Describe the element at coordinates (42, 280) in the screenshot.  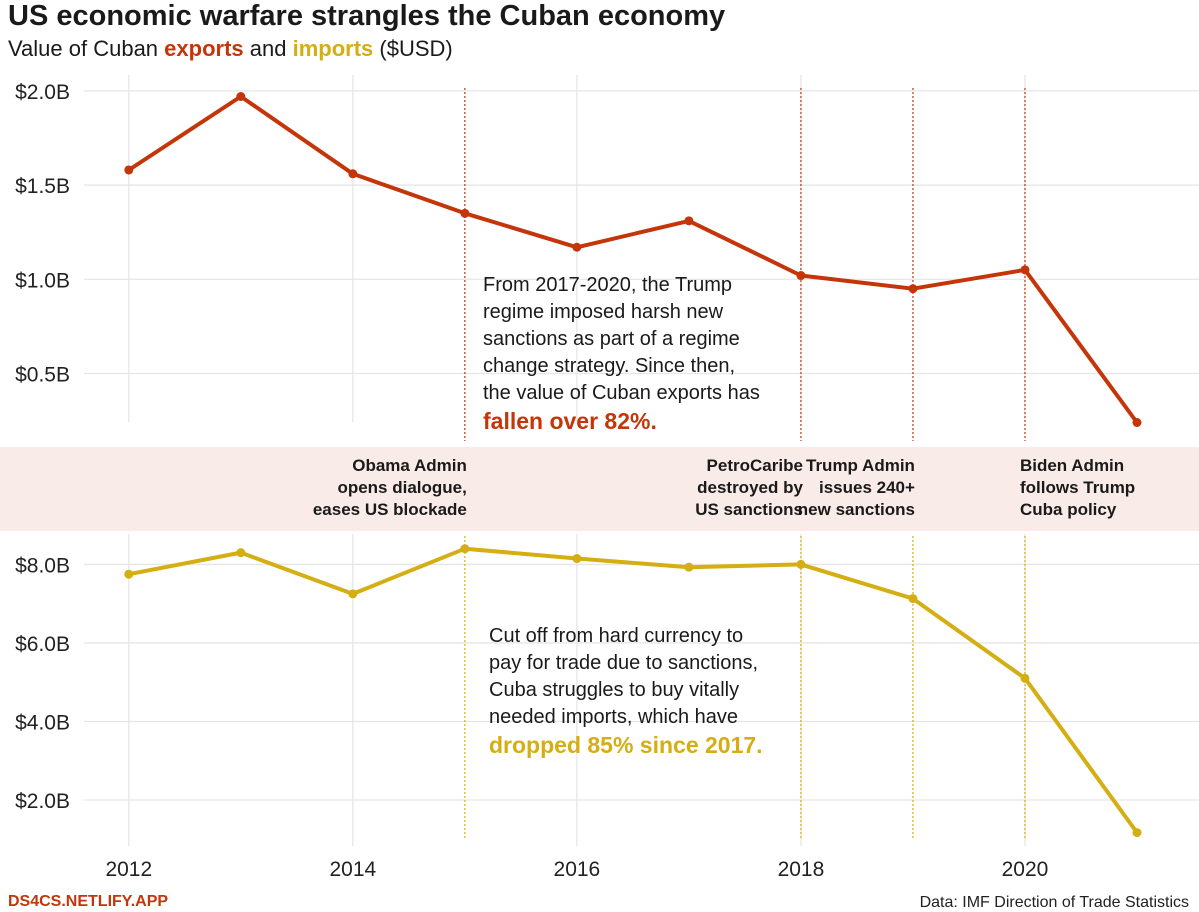
I see `y-tick-label: $1.0B` at that location.